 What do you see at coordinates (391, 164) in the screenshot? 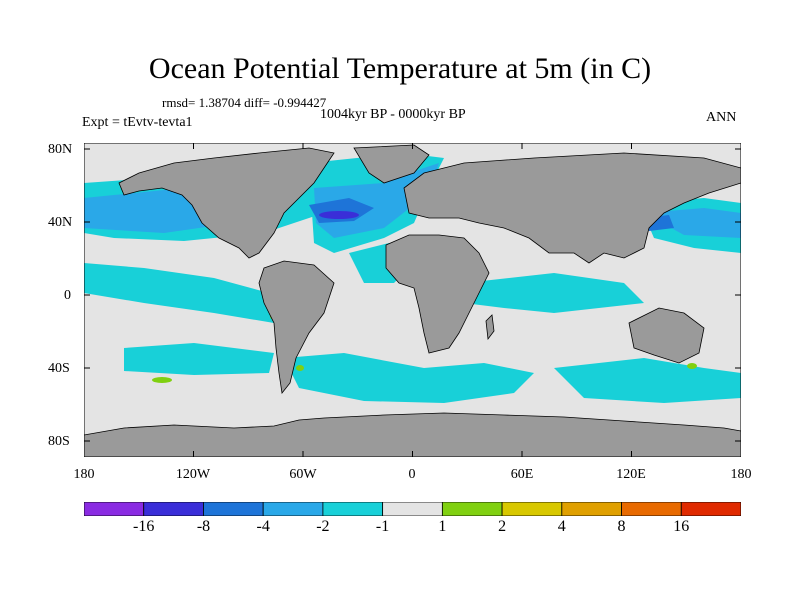
I see `land-greenland` at bounding box center [391, 164].